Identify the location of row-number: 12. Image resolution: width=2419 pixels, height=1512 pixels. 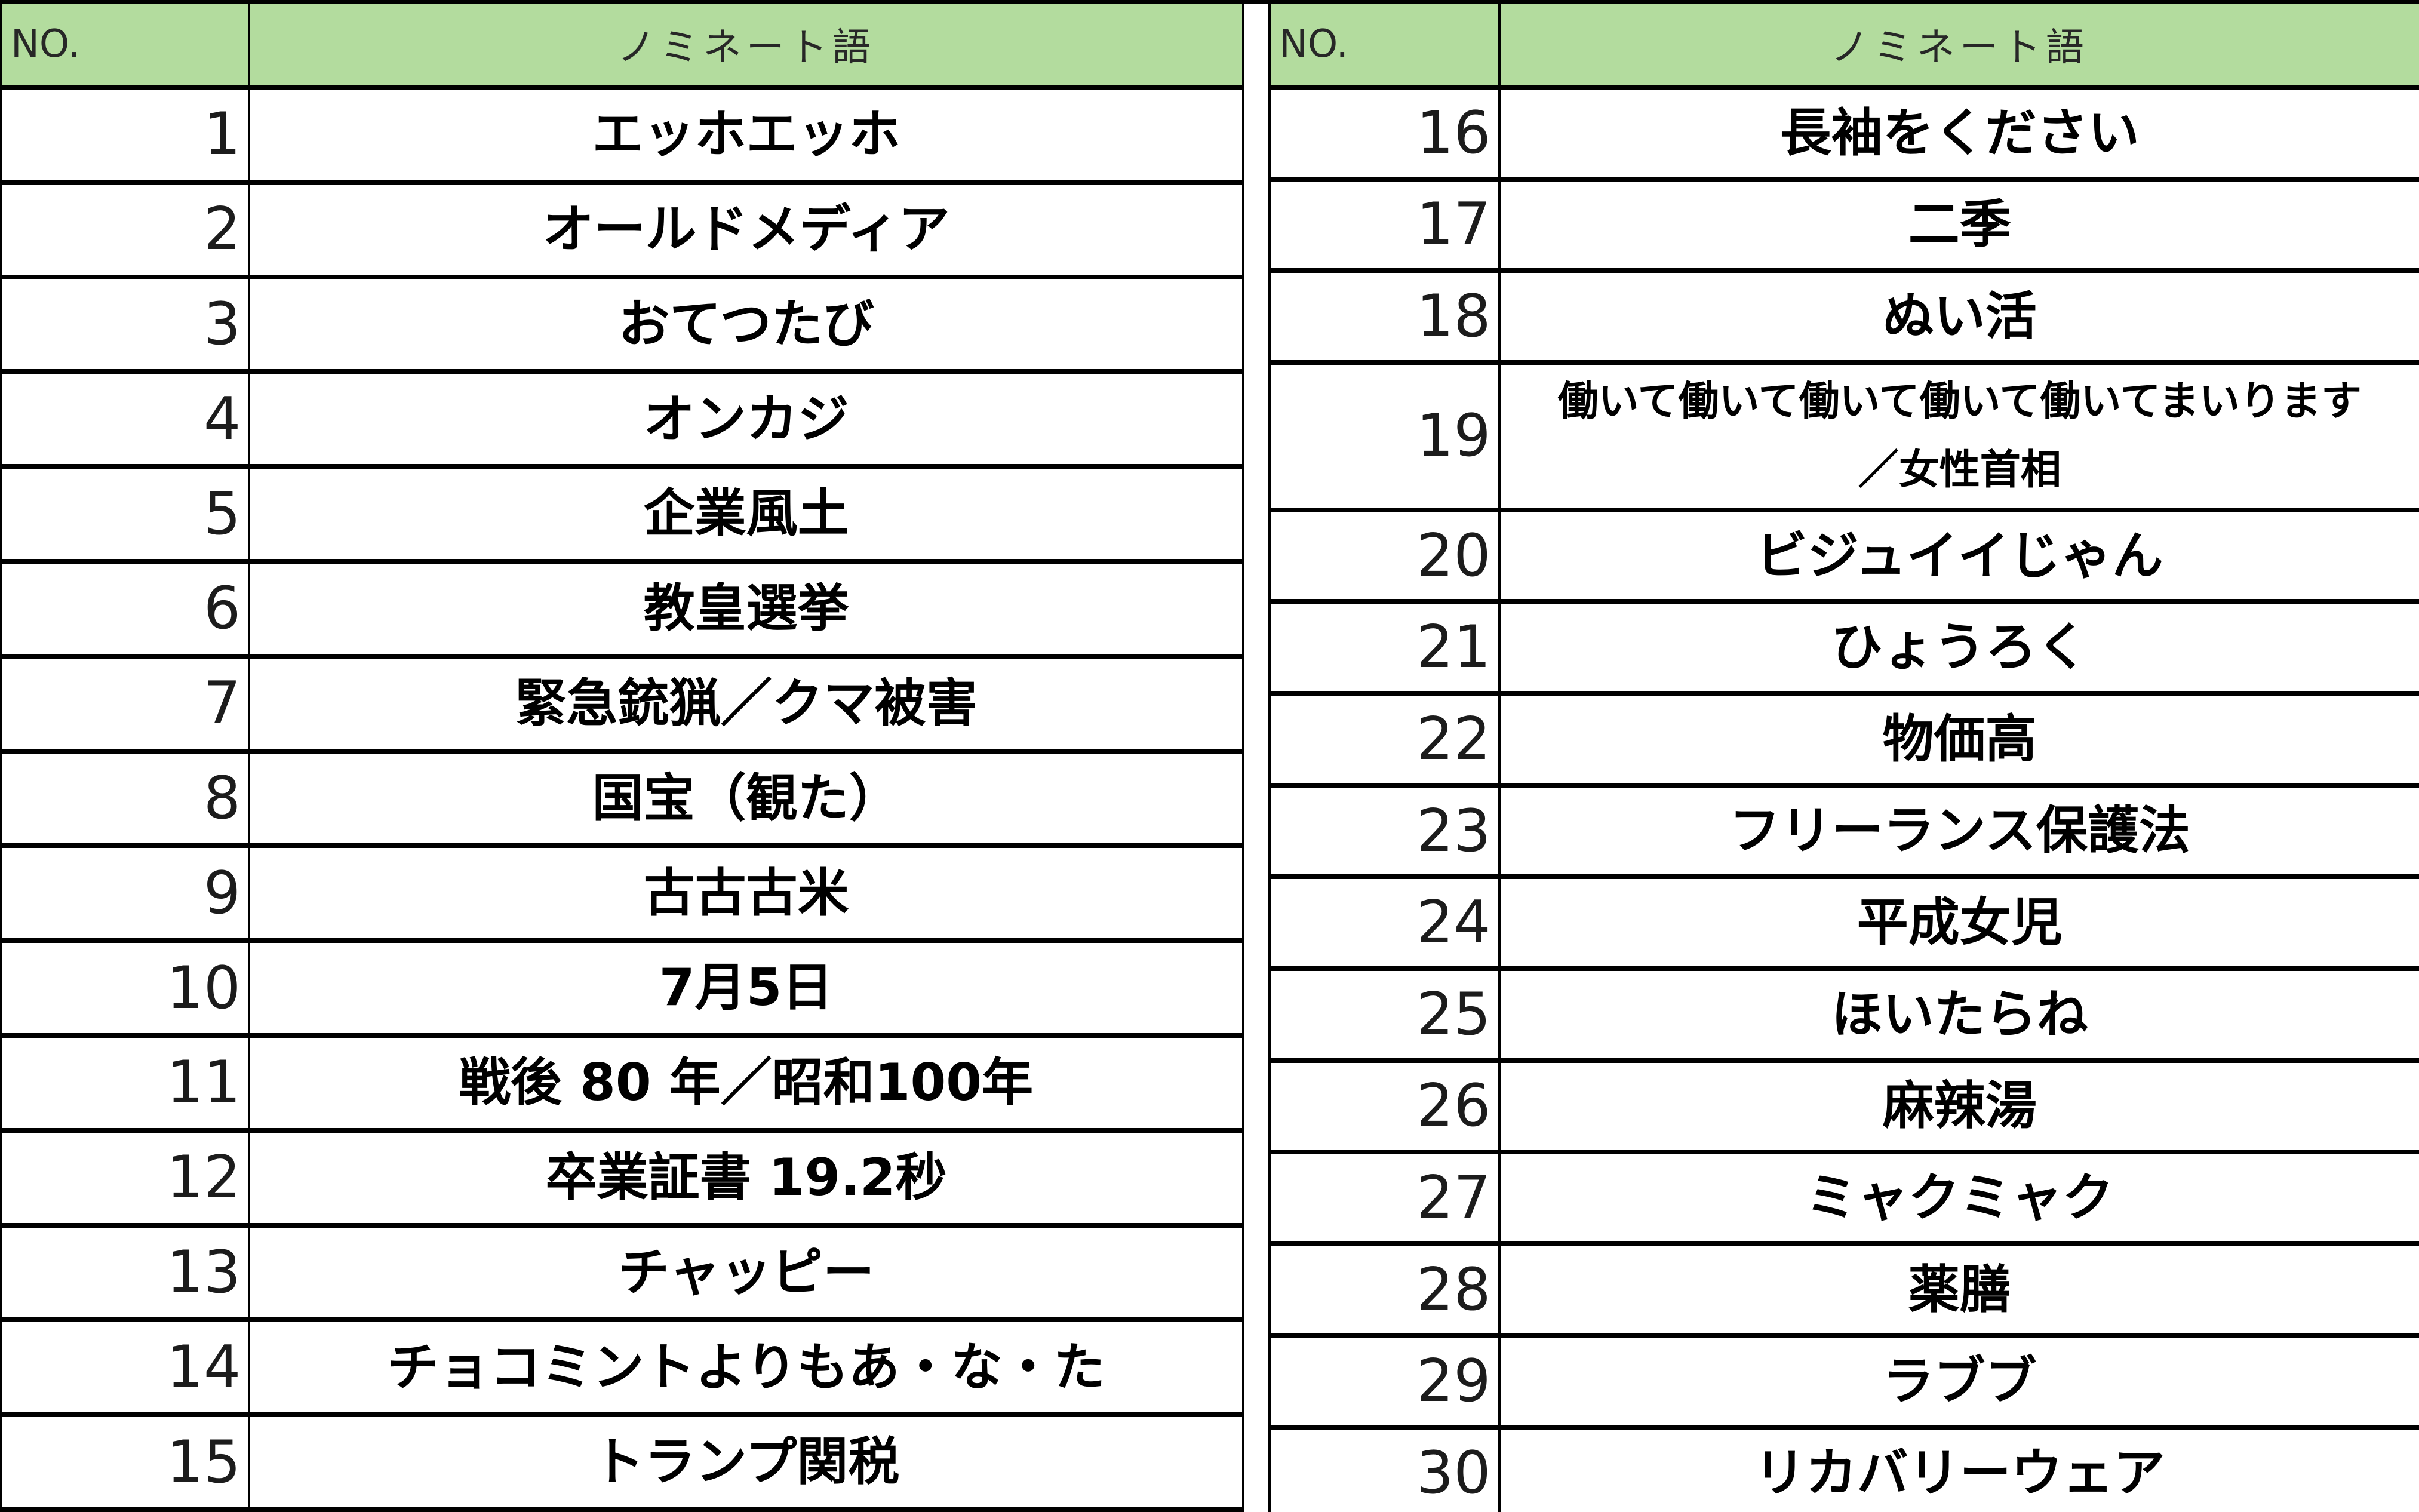
(127, 1177).